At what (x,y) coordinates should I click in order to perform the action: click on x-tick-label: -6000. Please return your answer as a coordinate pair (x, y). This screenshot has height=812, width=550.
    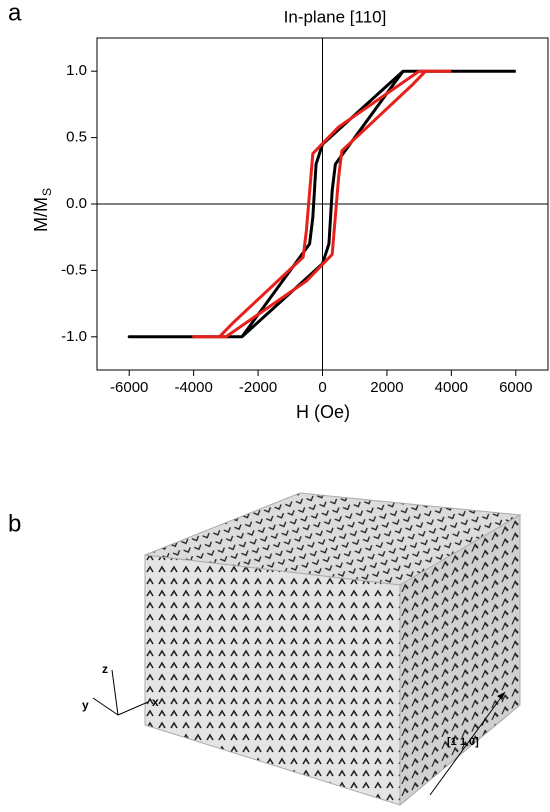
    Looking at the image, I should click on (129, 387).